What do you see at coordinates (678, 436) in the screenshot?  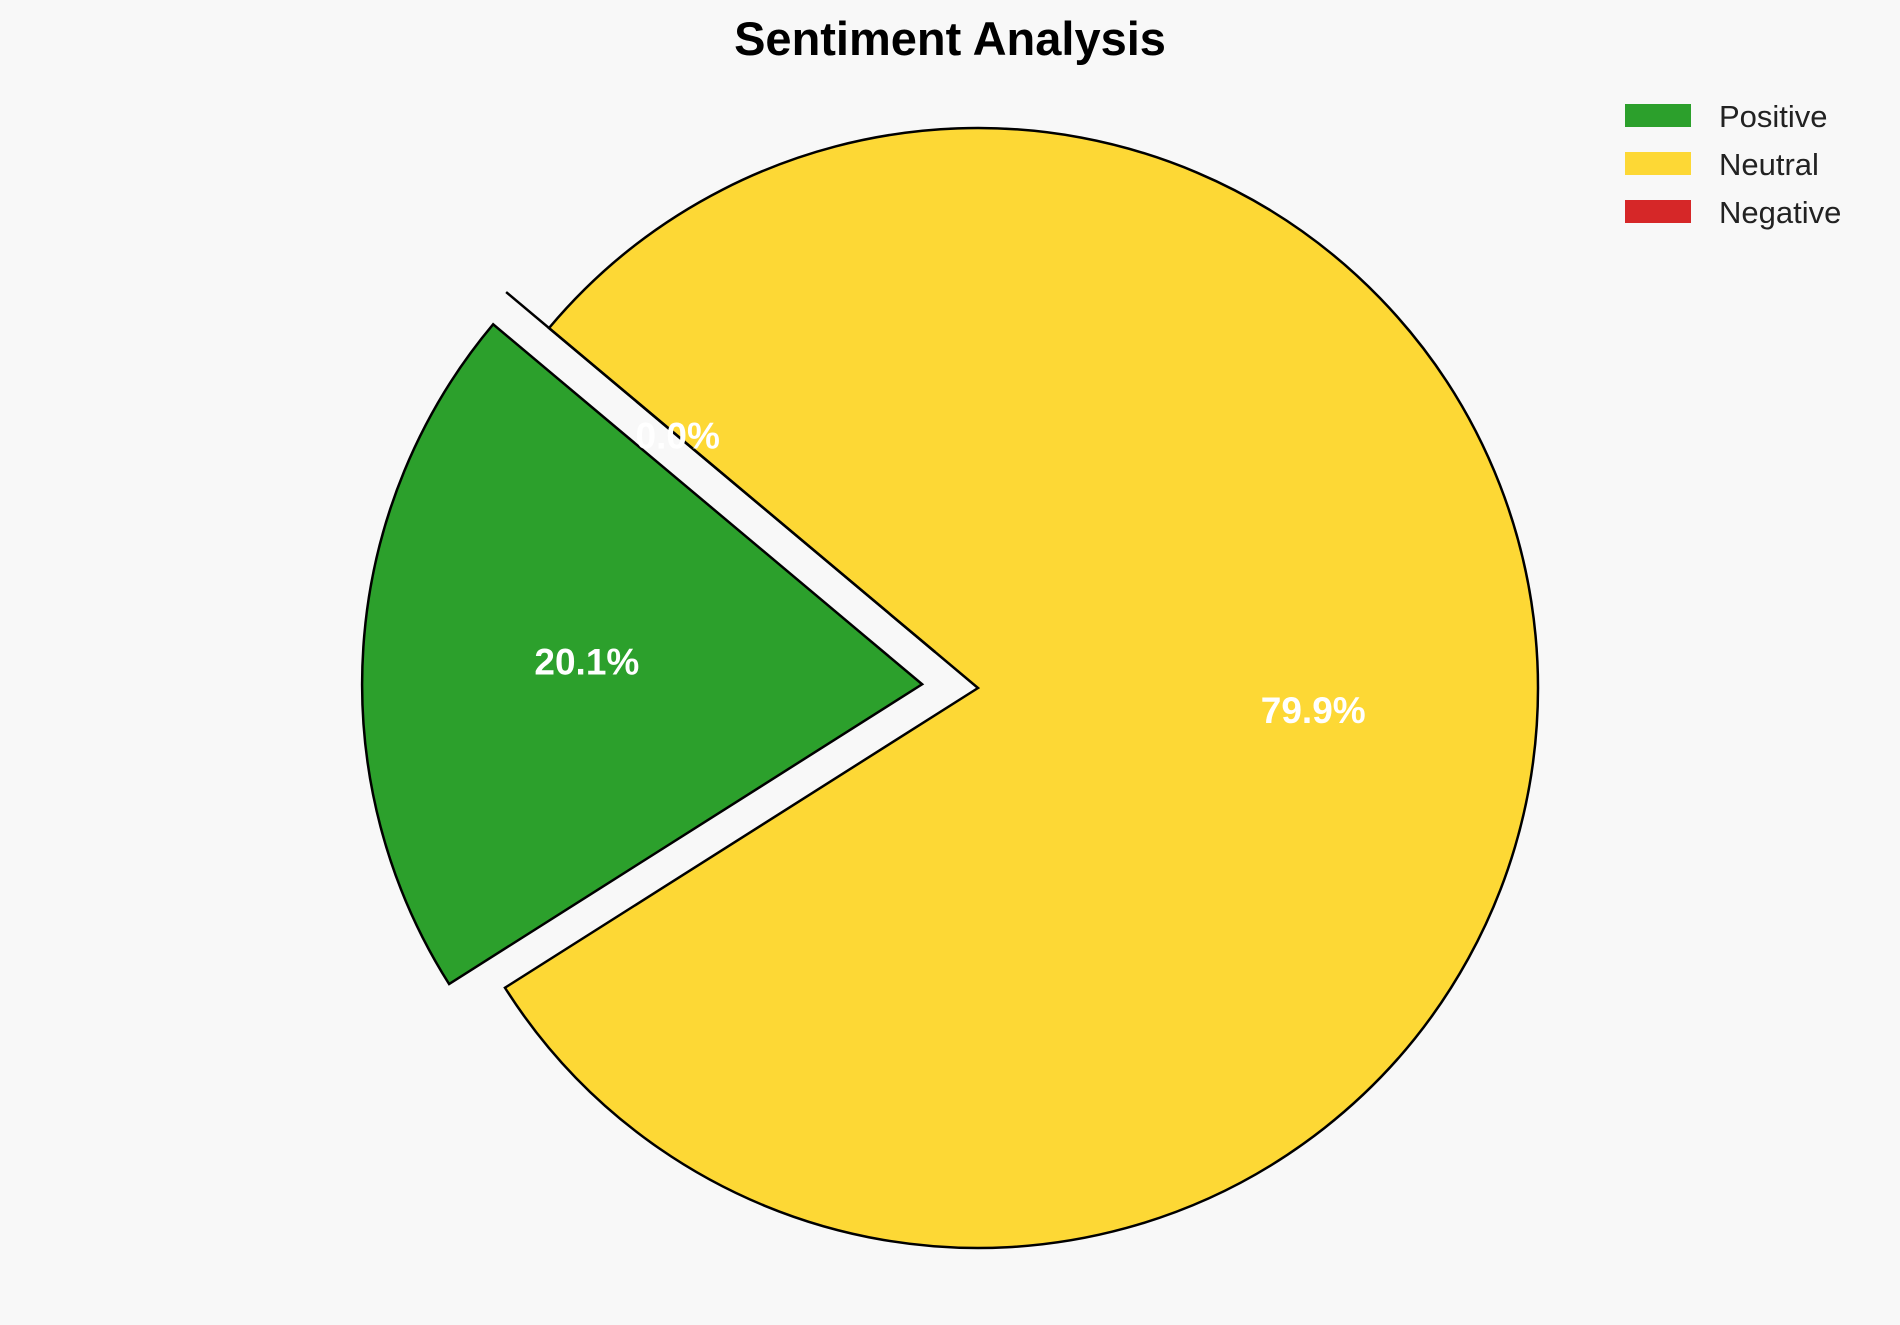 I see `pct-label-negative: 0.0%` at bounding box center [678, 436].